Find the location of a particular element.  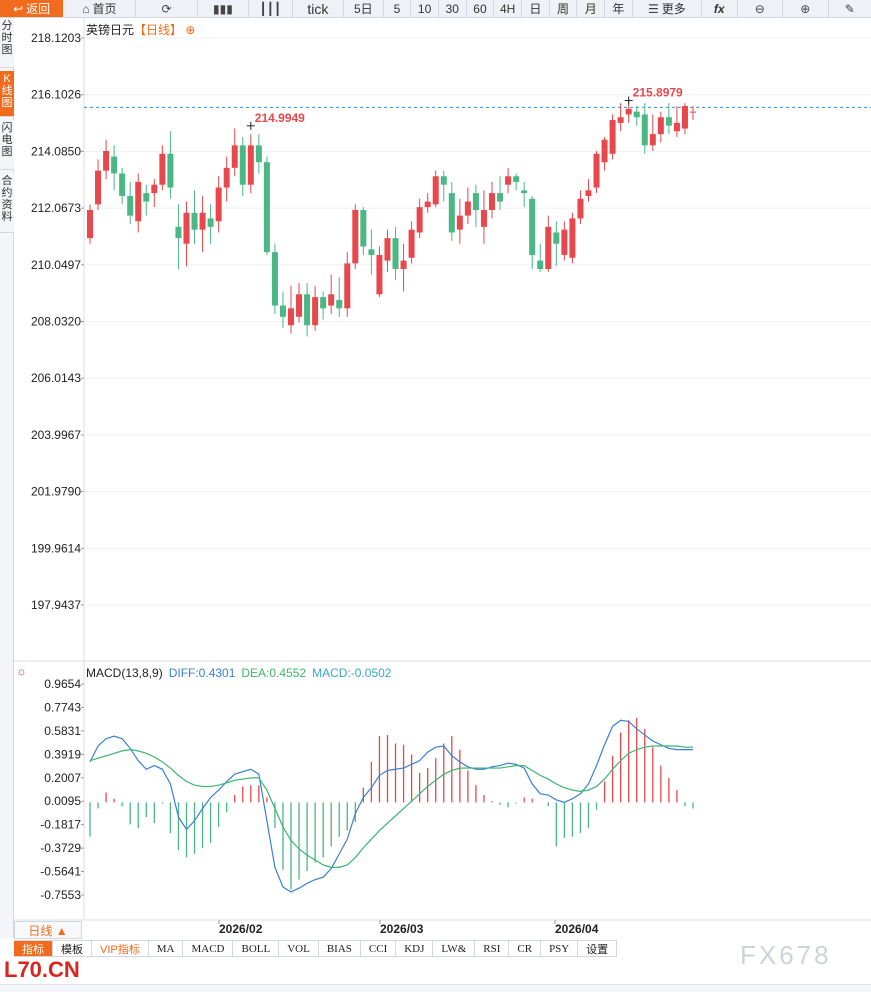

indicator-label: MA is located at coordinates (165, 948).